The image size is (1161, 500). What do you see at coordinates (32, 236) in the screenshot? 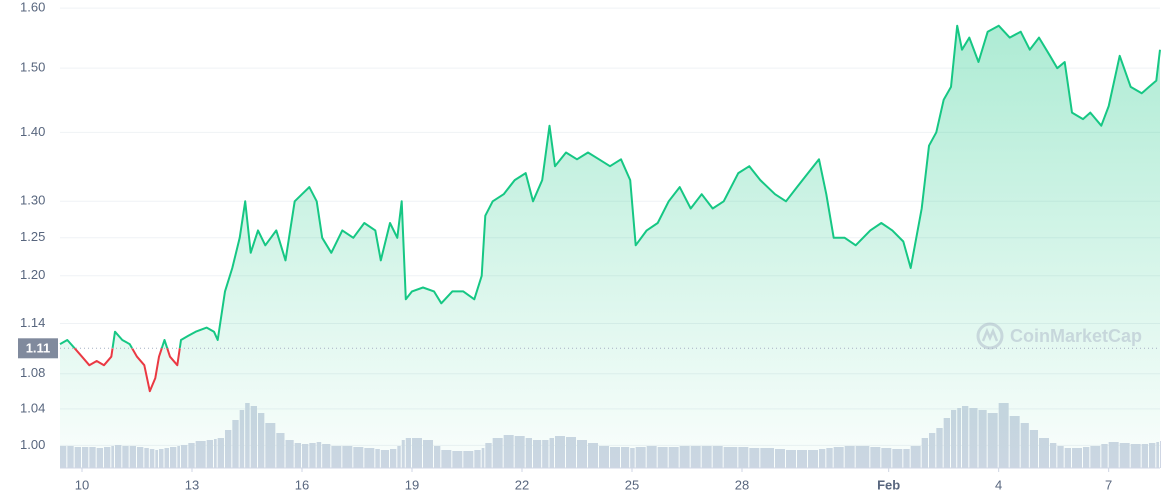
I see `y-tick-label: 1.25` at bounding box center [32, 236].